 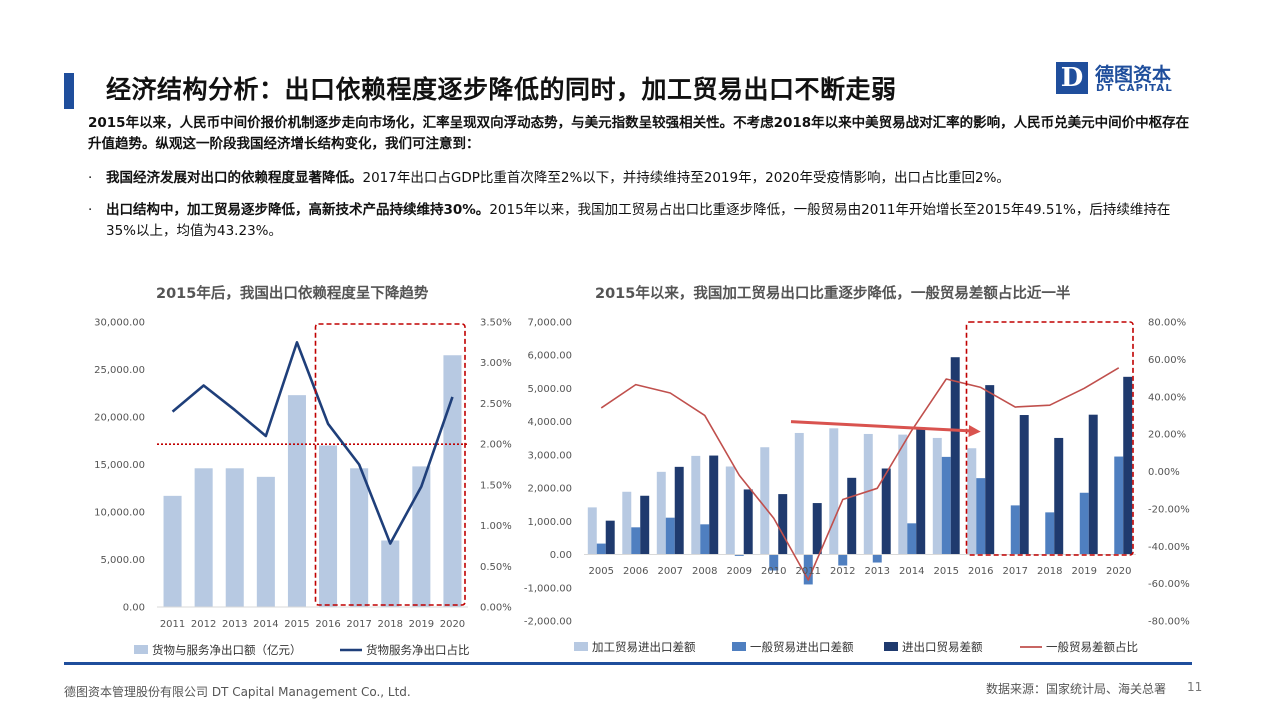 I want to click on y-left-tick-label: 15,000.00, so click(x=119, y=465).